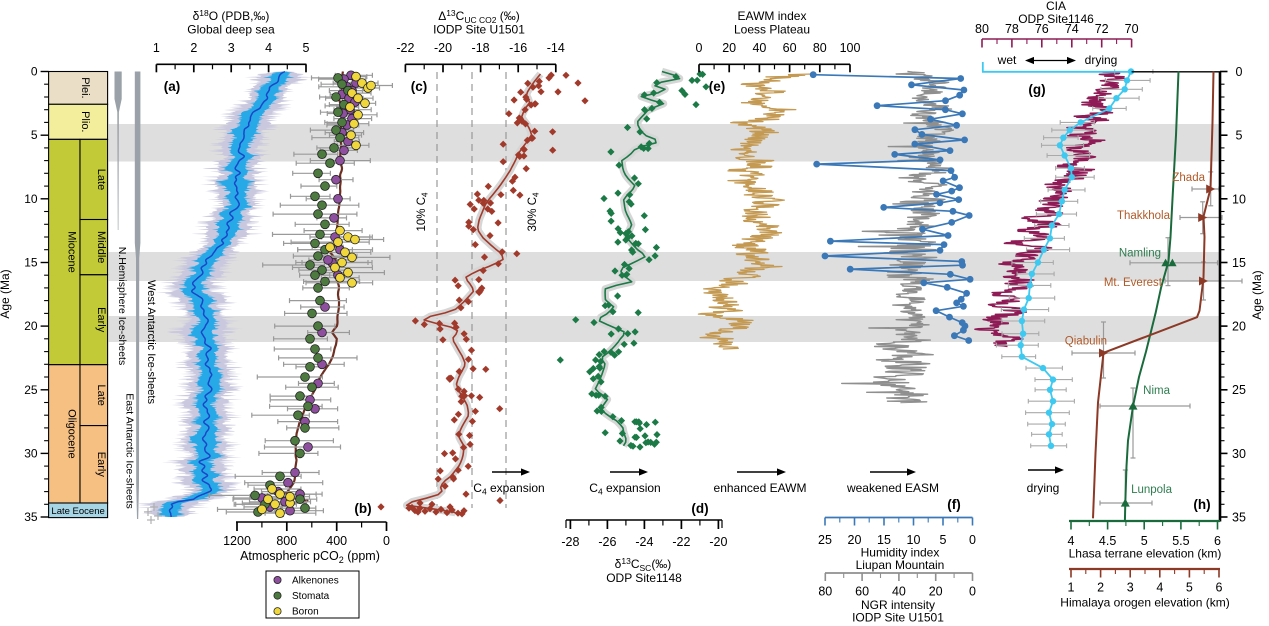 This screenshot has height=626, width=1269. What do you see at coordinates (1042, 29) in the screenshot?
I see `svg-text: 76` at bounding box center [1042, 29].